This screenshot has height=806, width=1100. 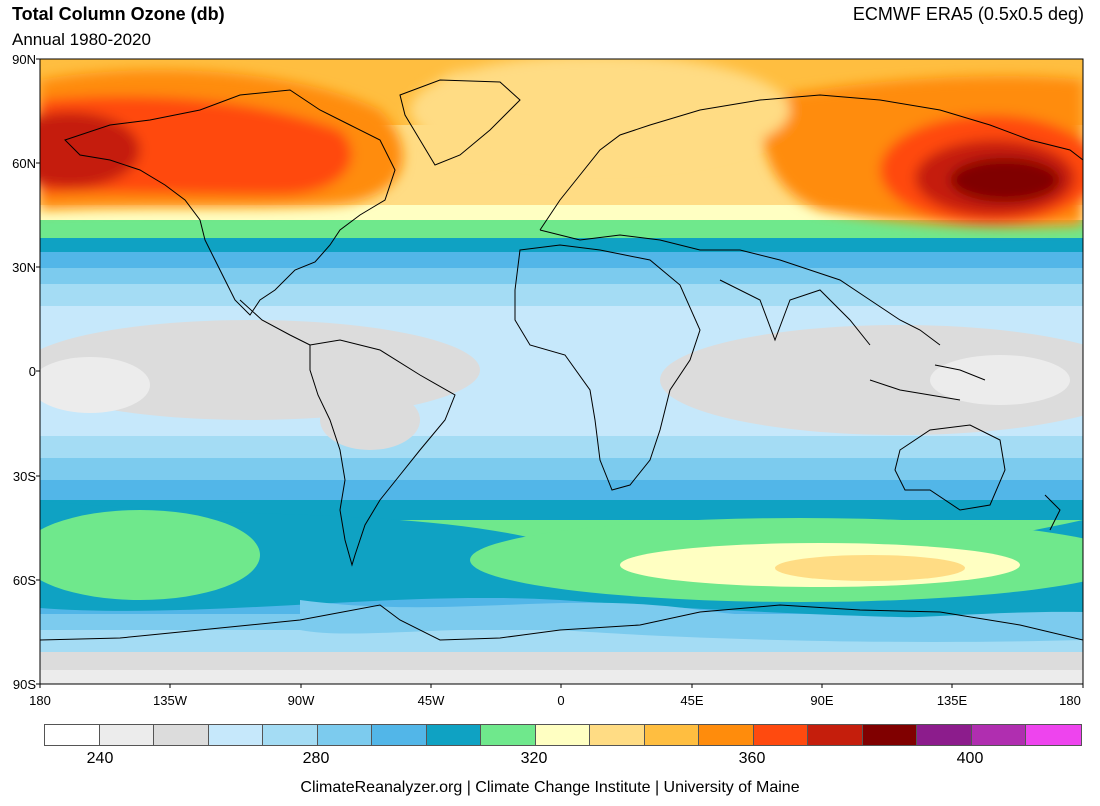 I want to click on colorbar-label-240: 240, so click(x=100, y=758).